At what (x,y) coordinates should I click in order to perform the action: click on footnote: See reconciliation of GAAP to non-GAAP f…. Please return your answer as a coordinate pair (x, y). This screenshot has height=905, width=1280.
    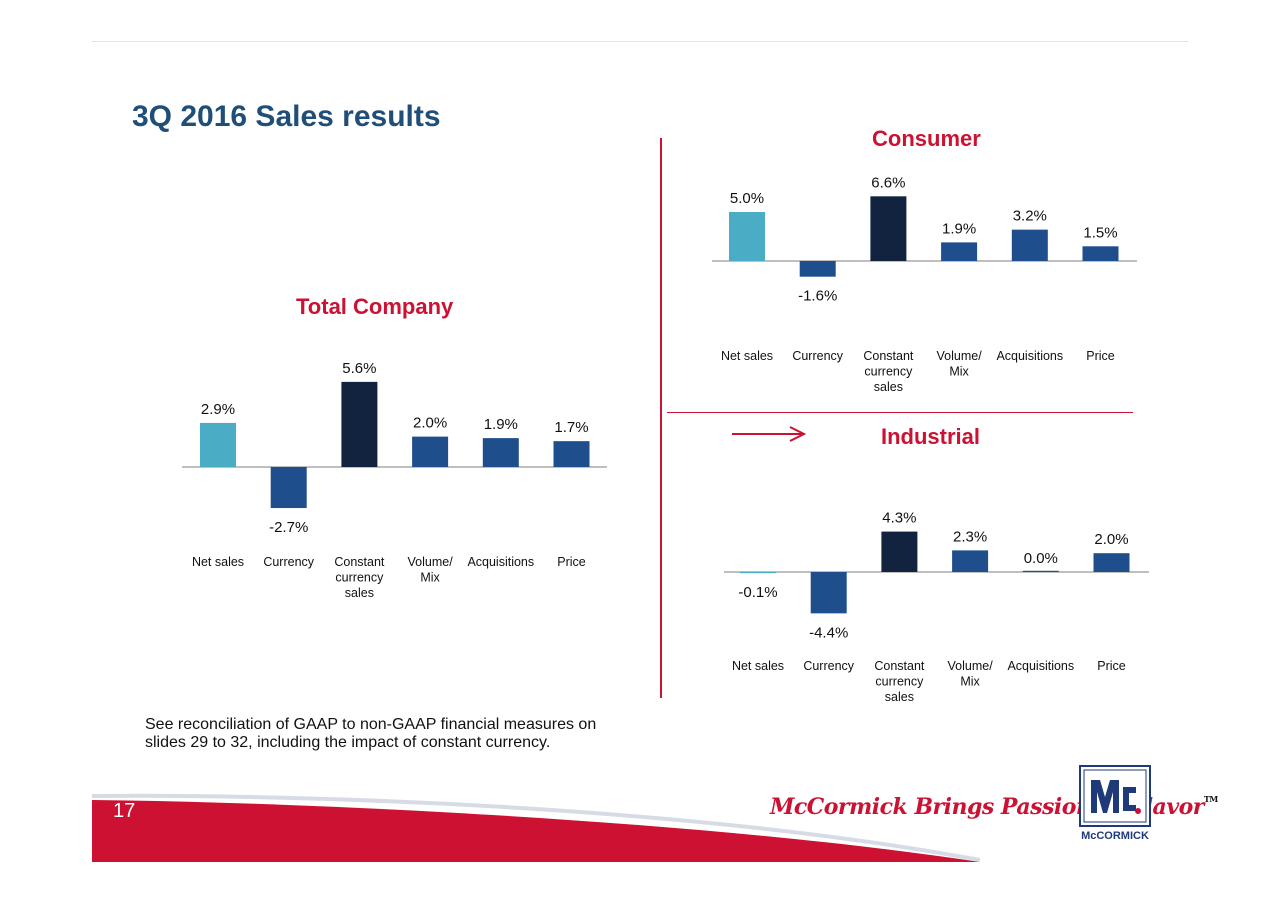
    Looking at the image, I should click on (385, 734).